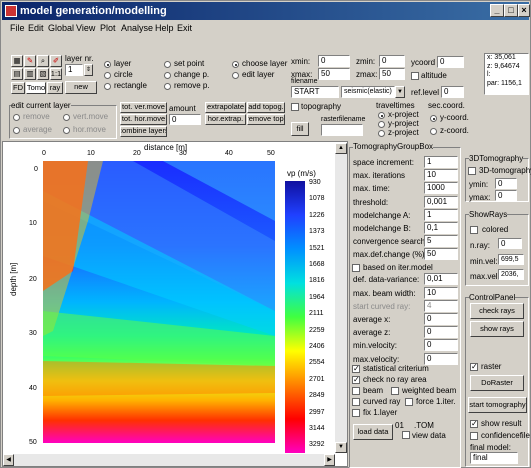 The image size is (531, 468). Describe the element at coordinates (167, 64) in the screenshot. I see `mode-set-point-radio` at that location.